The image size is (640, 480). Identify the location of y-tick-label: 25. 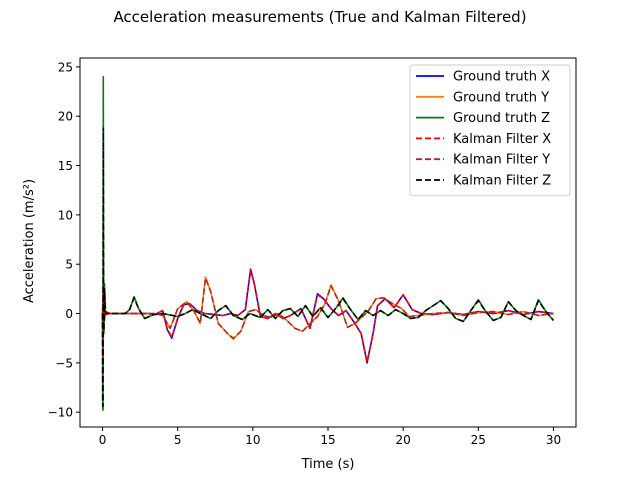
(65, 67).